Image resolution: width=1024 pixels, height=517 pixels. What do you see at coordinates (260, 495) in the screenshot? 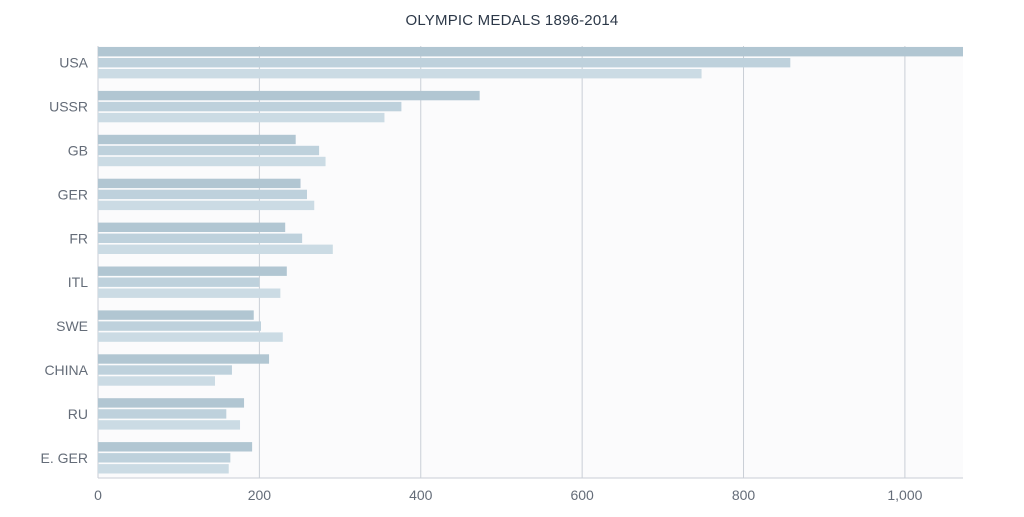
I see `x-tick-label: 200` at bounding box center [260, 495].